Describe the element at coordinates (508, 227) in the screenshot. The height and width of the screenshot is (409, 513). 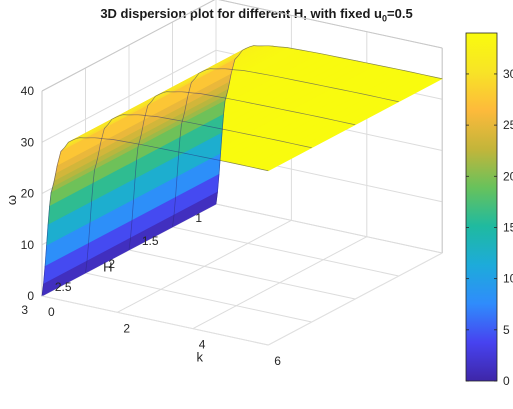
I see `colorbar-tick-label: 15` at that location.